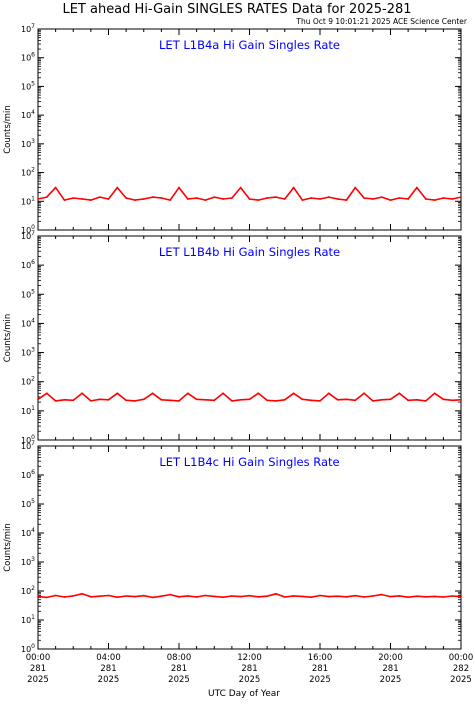 The image size is (475, 704). I want to click on y-axis-label: Counts/min, so click(8, 129).